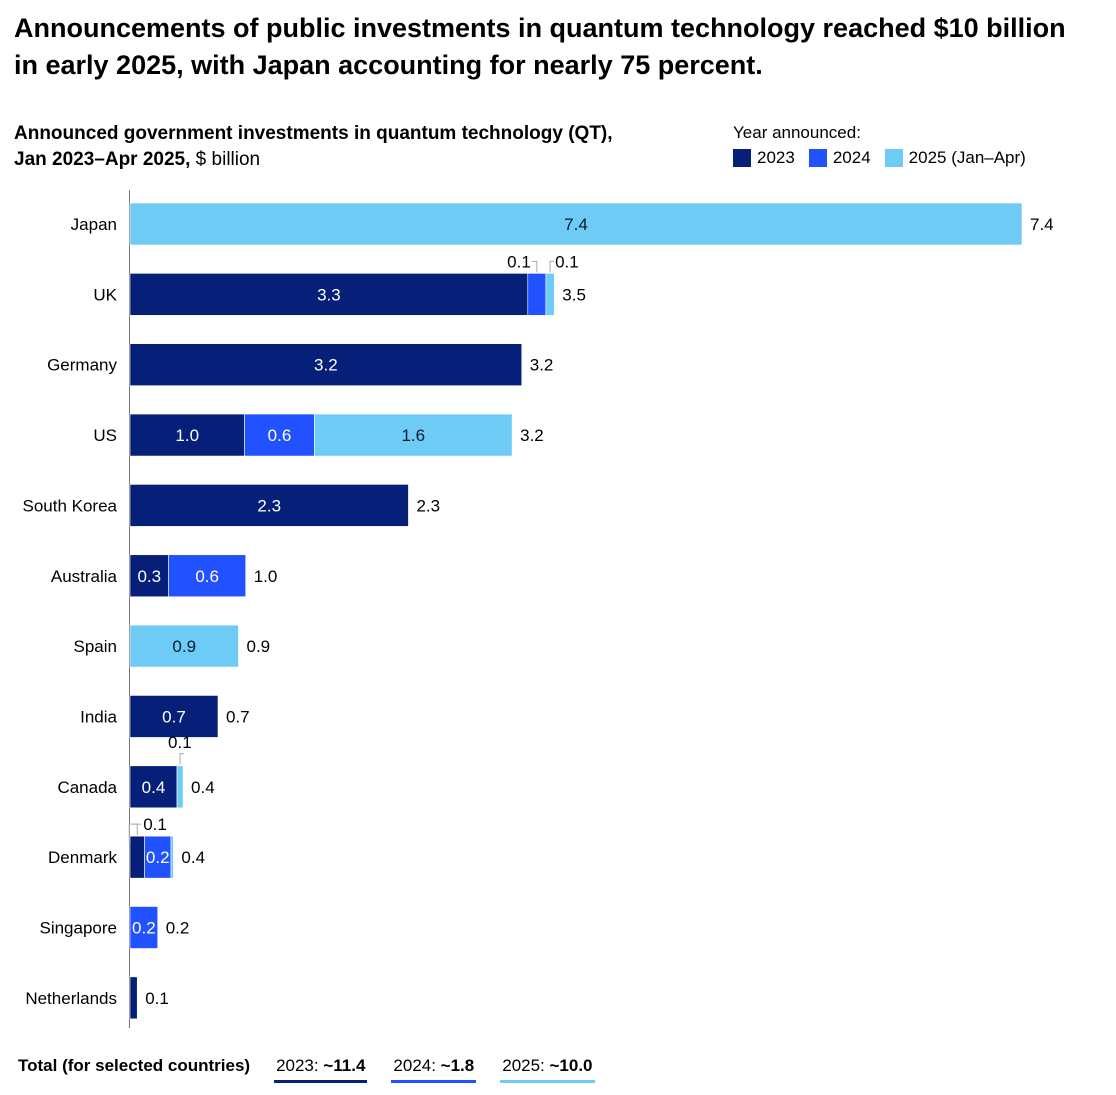  I want to click on total-year: 2025:, so click(526, 1065).